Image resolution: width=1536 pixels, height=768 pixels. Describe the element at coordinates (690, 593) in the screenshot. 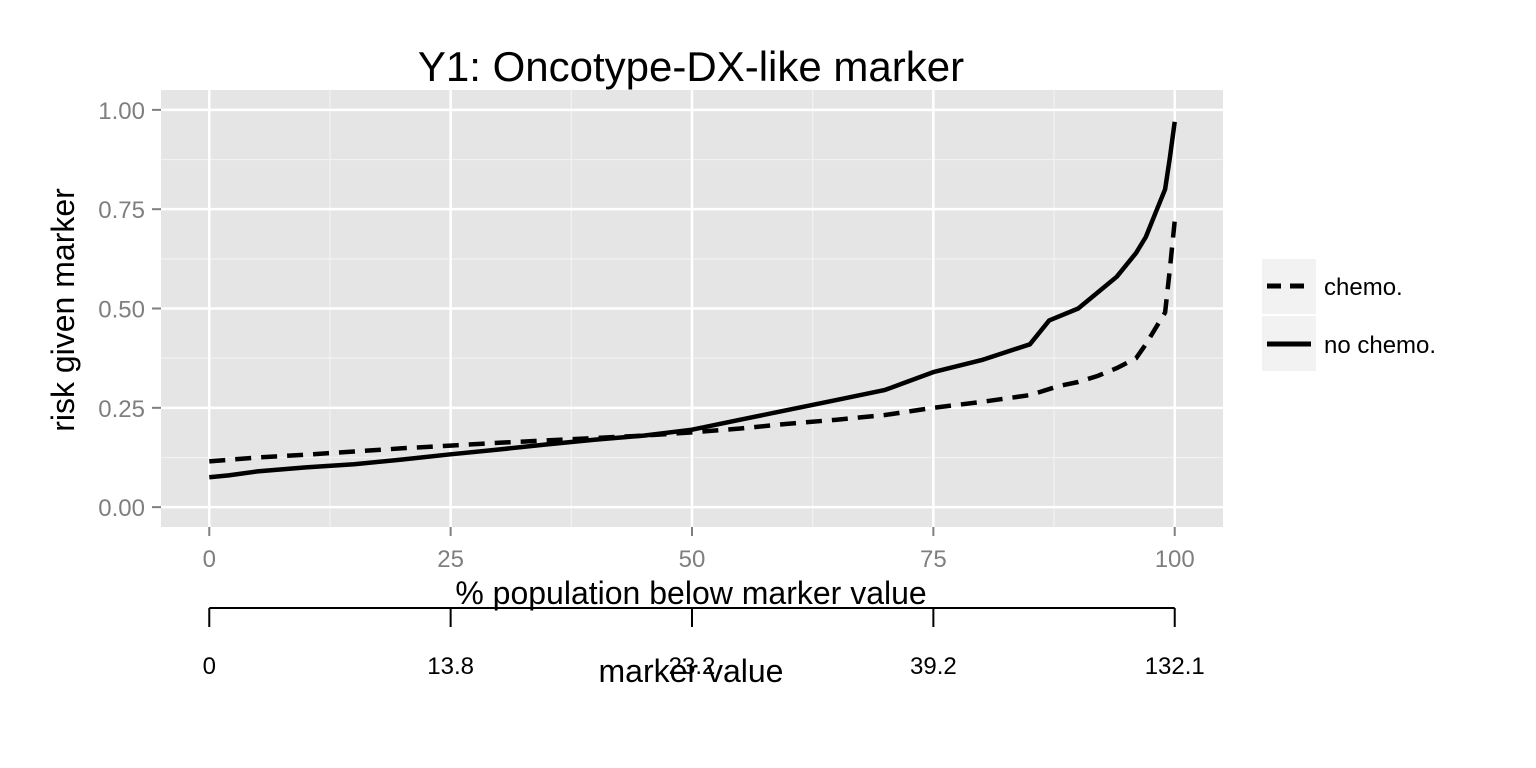

I see `x-axis-label: % population below marker value` at that location.